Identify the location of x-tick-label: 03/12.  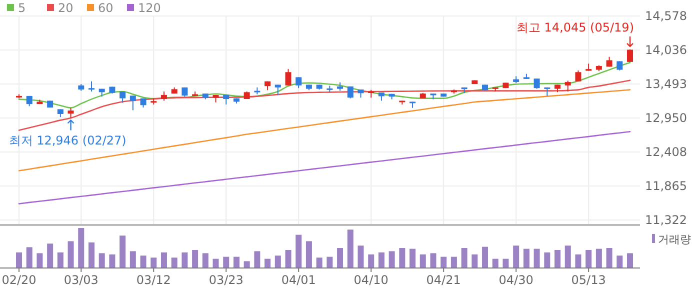
(153, 280).